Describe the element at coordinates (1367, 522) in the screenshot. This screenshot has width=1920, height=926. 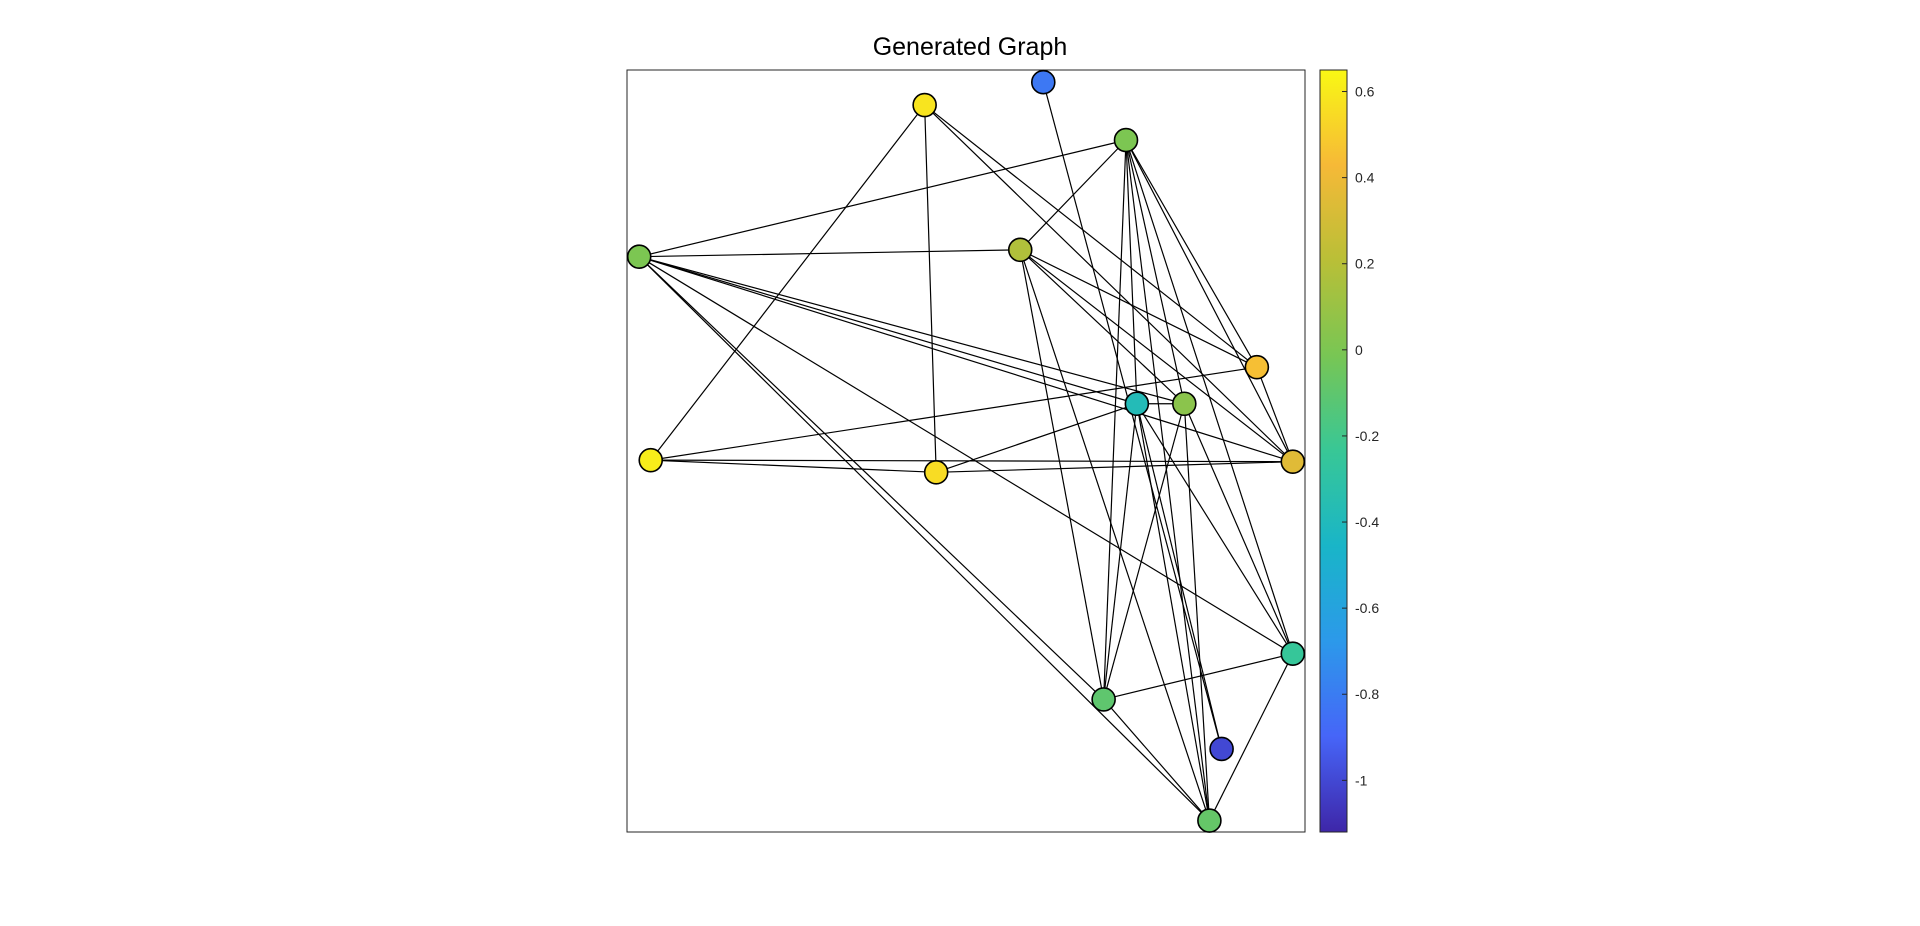
I see `colorbar-tick-label: -0.4` at that location.